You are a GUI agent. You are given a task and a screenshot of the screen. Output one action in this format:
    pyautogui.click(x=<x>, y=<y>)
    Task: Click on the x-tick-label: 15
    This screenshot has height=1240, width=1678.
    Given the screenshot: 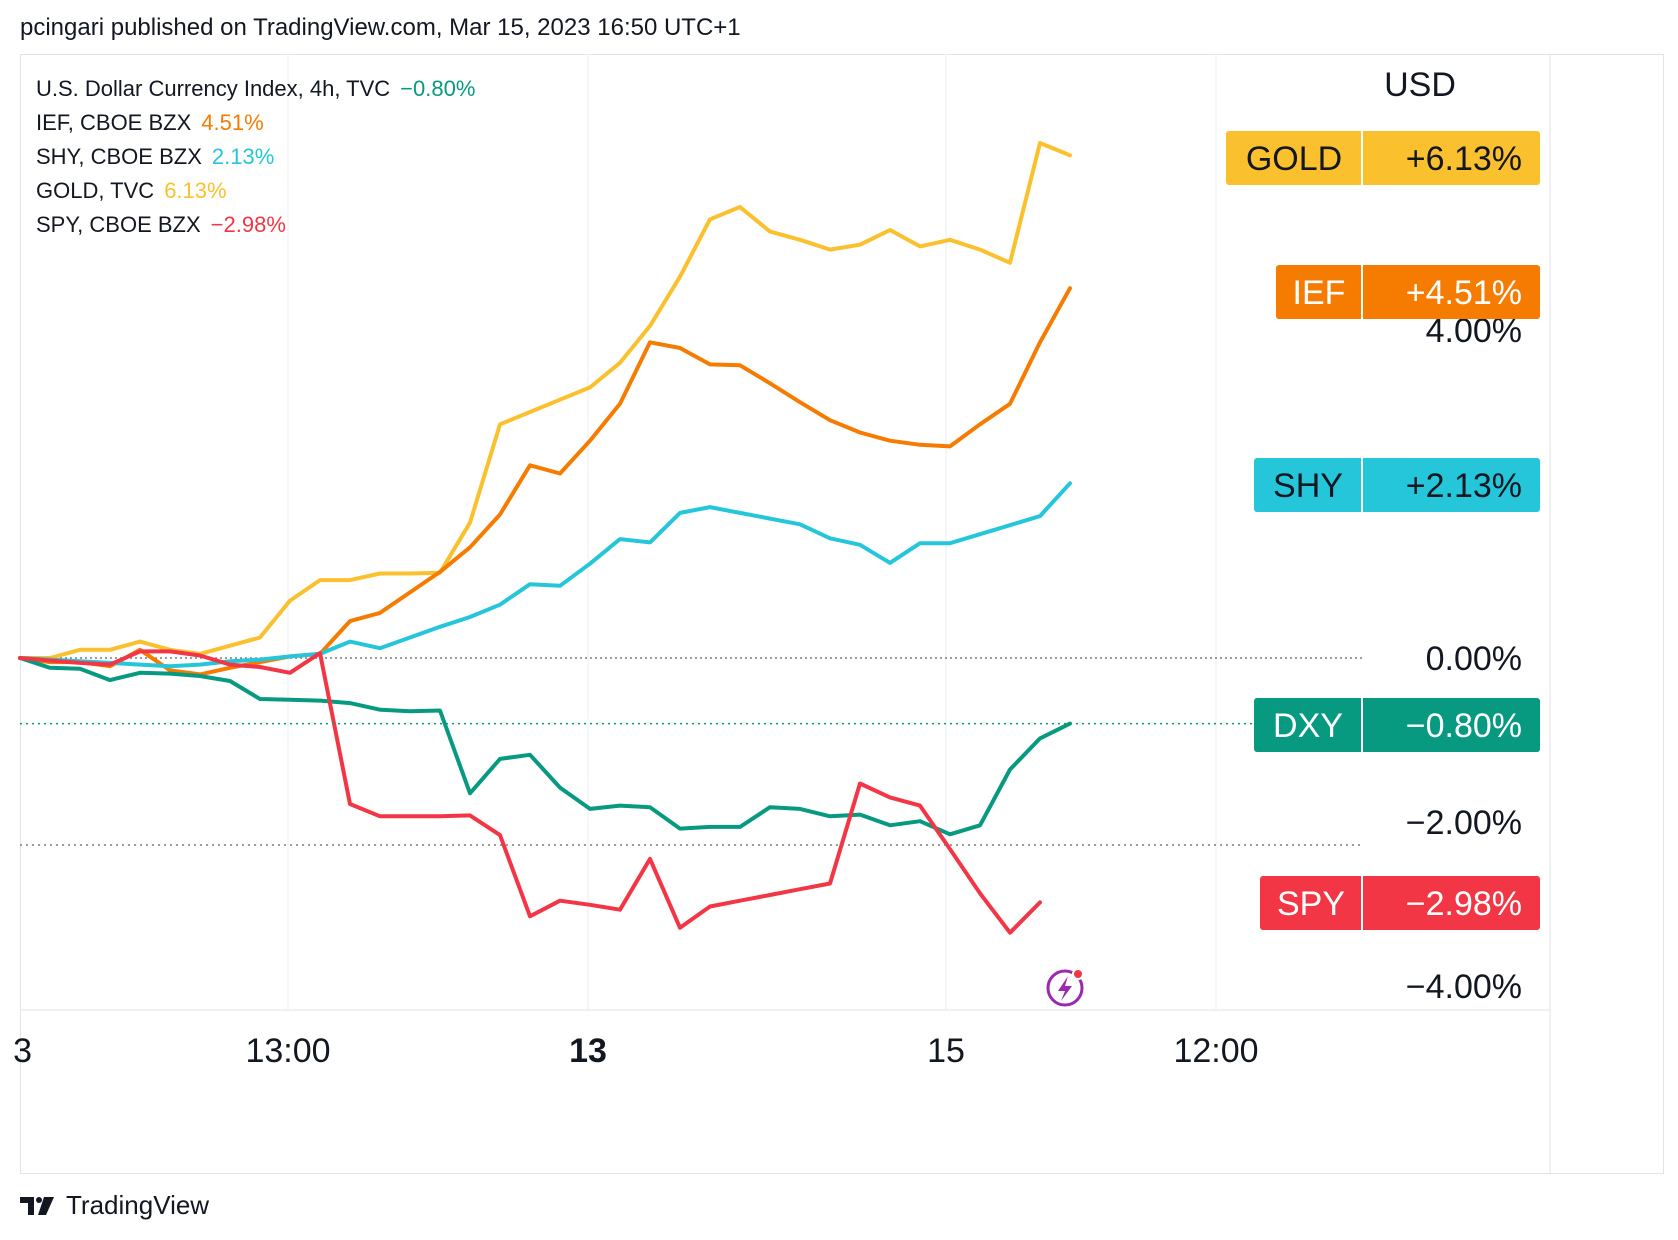 What is the action you would take?
    pyautogui.click(x=946, y=1051)
    